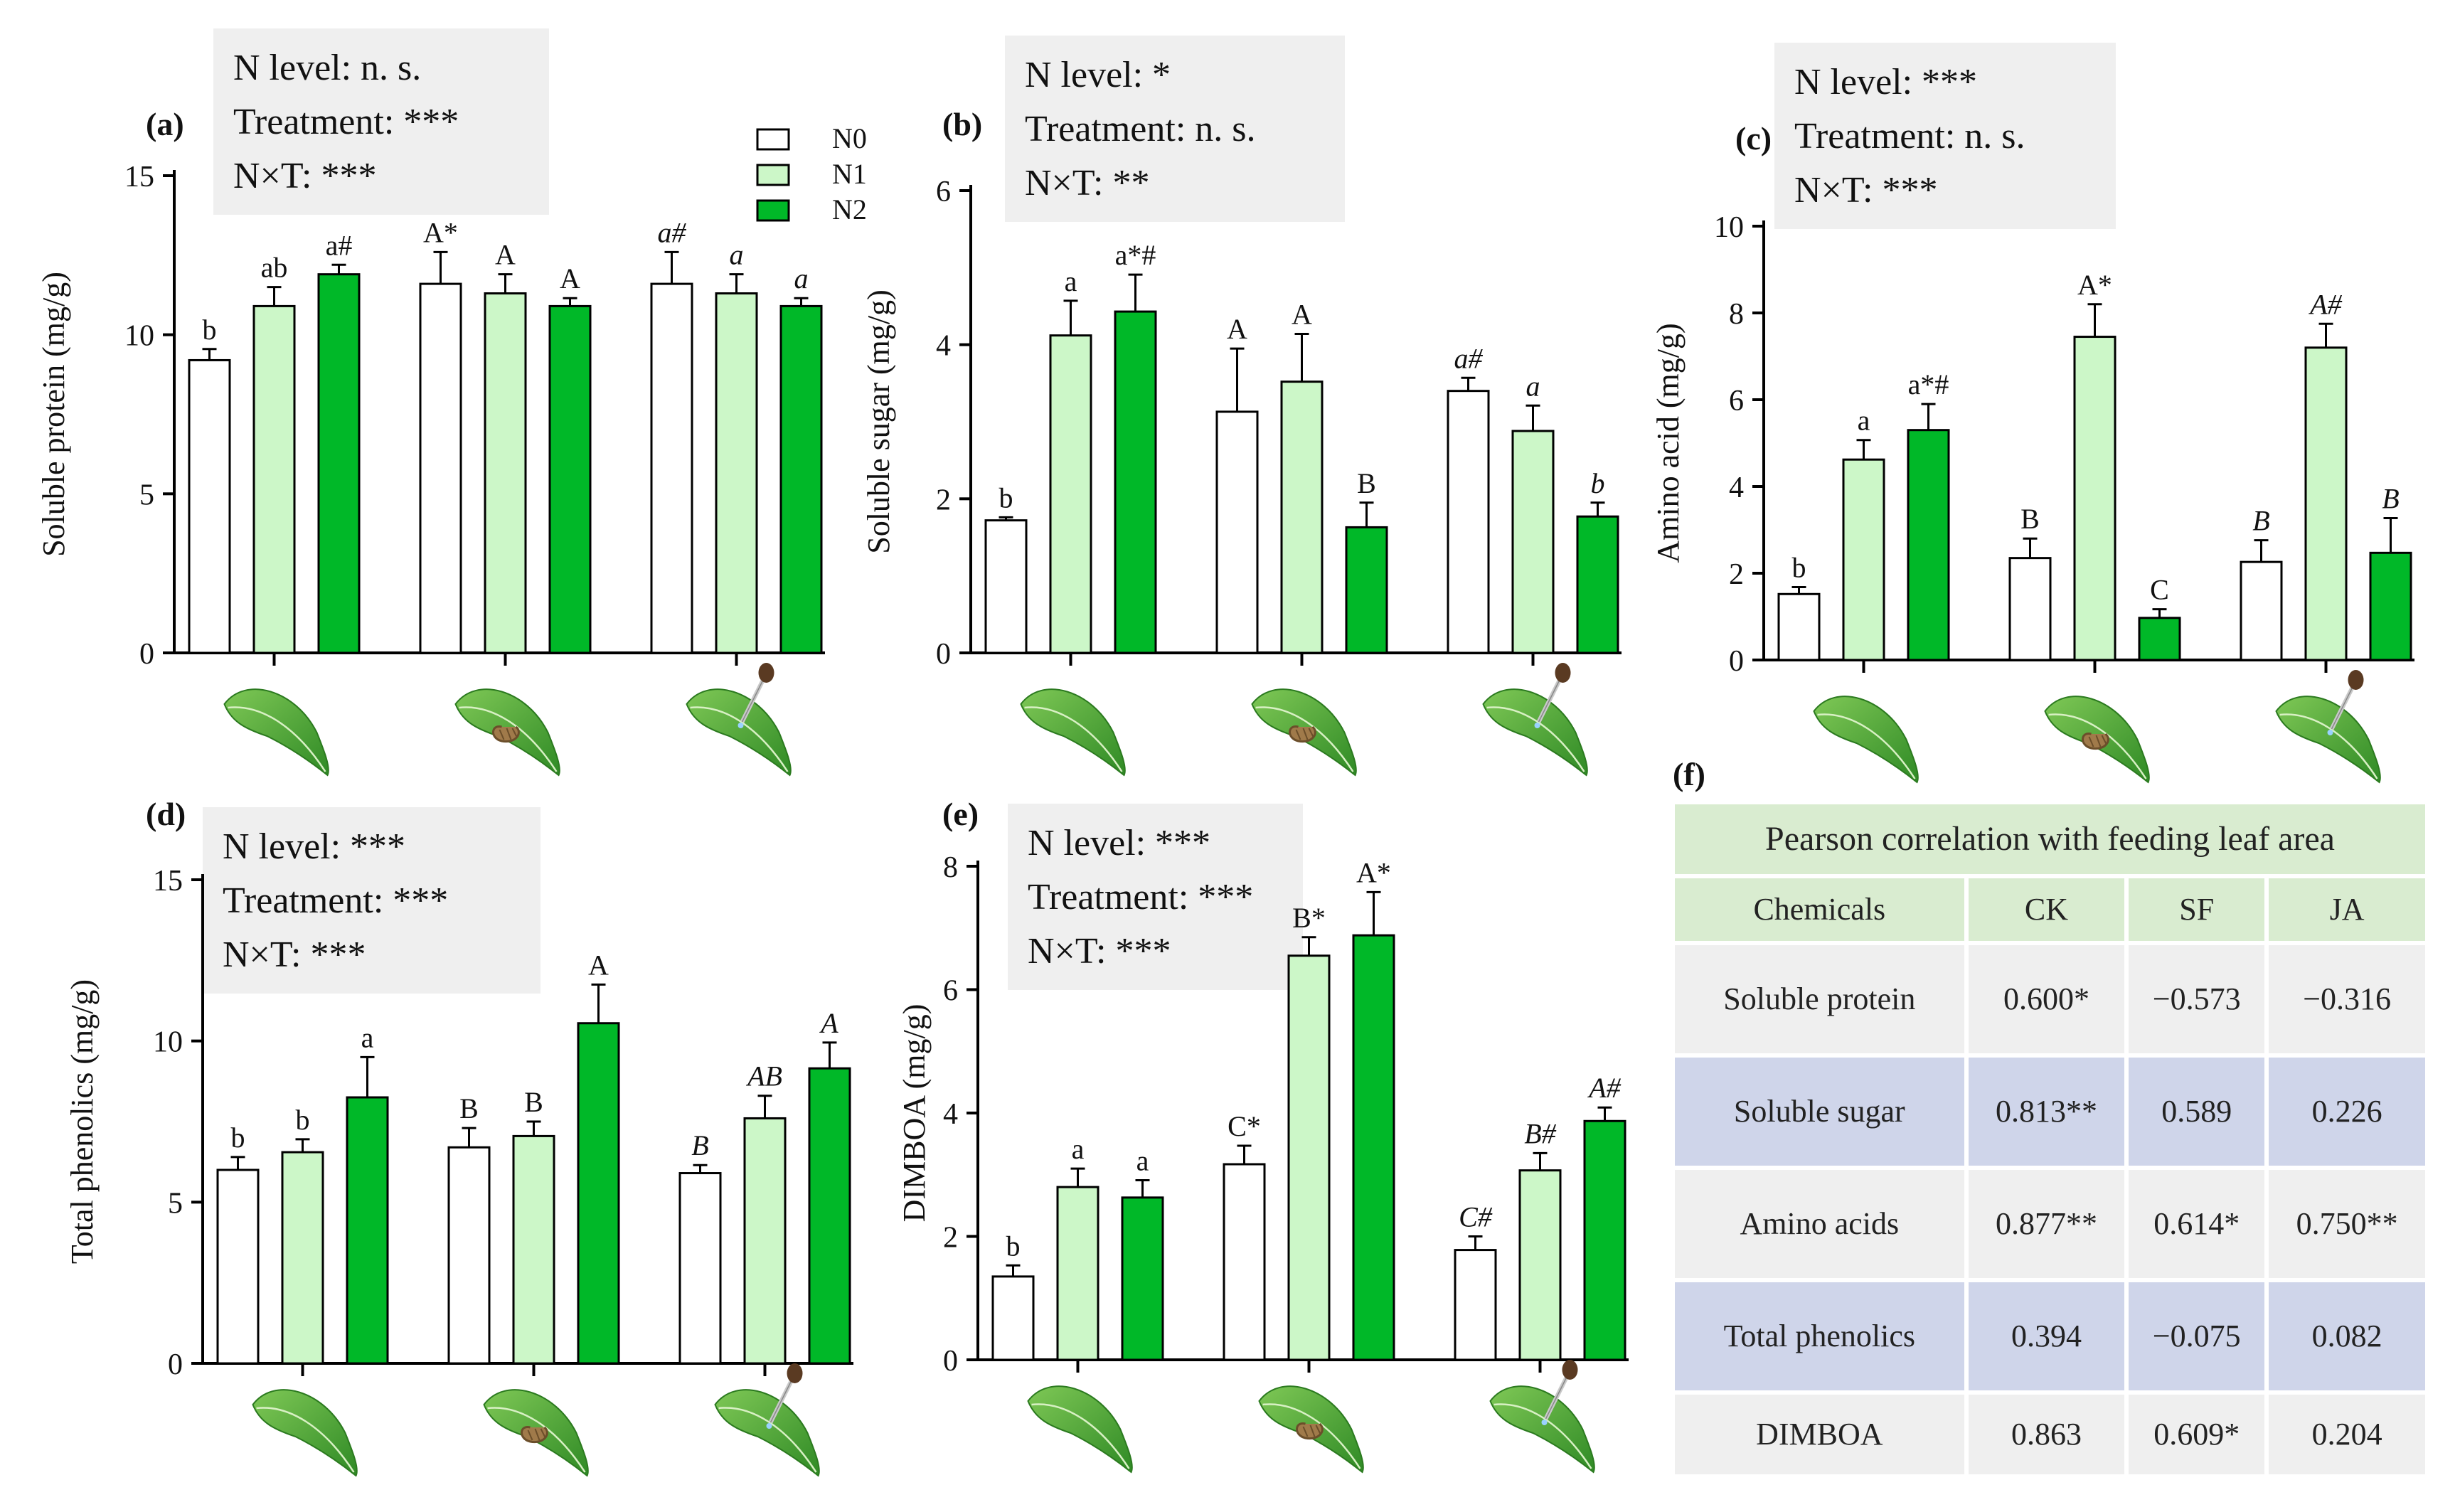  I want to click on JA-leaf-icon, so click(1535, 720).